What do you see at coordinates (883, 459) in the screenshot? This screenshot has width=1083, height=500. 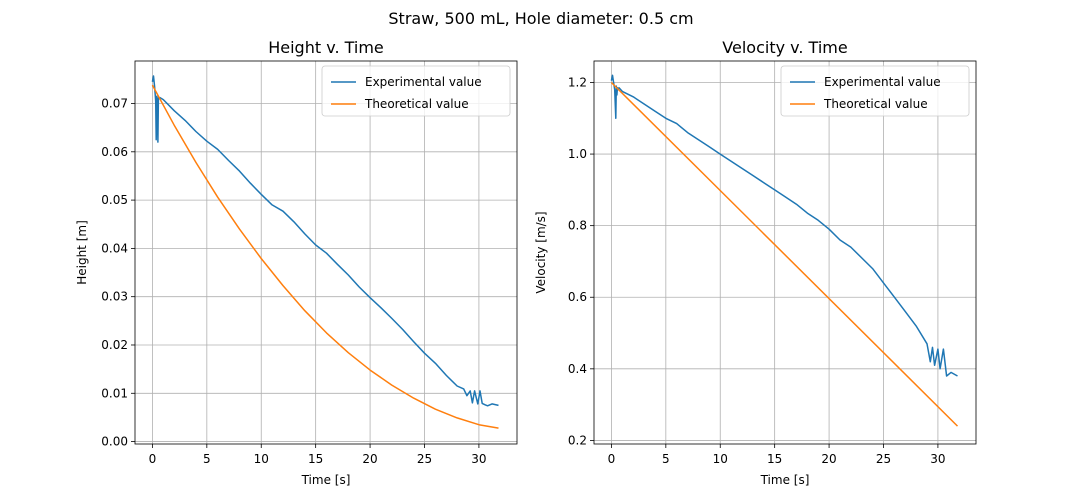 I see `velocity-xtick-label-5: 25` at bounding box center [883, 459].